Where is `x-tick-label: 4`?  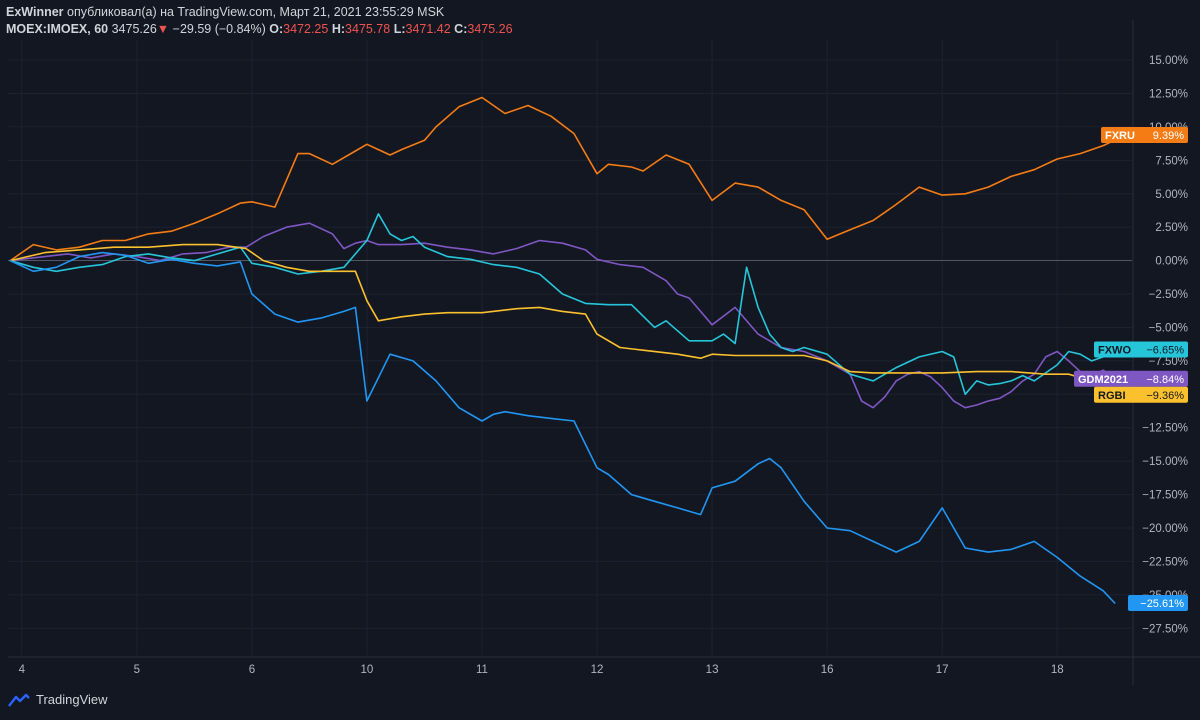
x-tick-label: 4 is located at coordinates (22, 670).